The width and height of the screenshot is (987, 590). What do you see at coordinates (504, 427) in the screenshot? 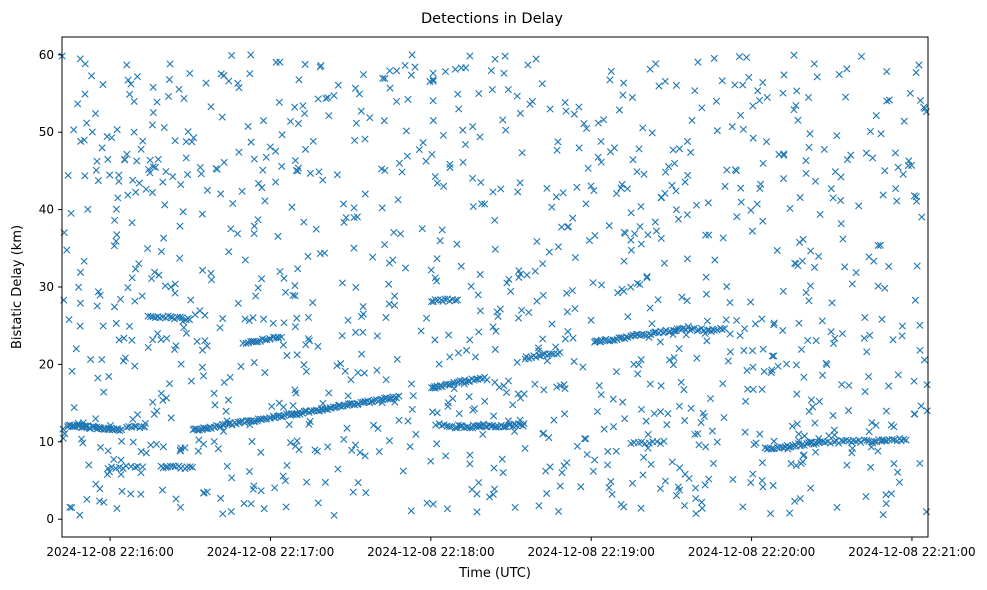
I see `data-point-track-k` at bounding box center [504, 427].